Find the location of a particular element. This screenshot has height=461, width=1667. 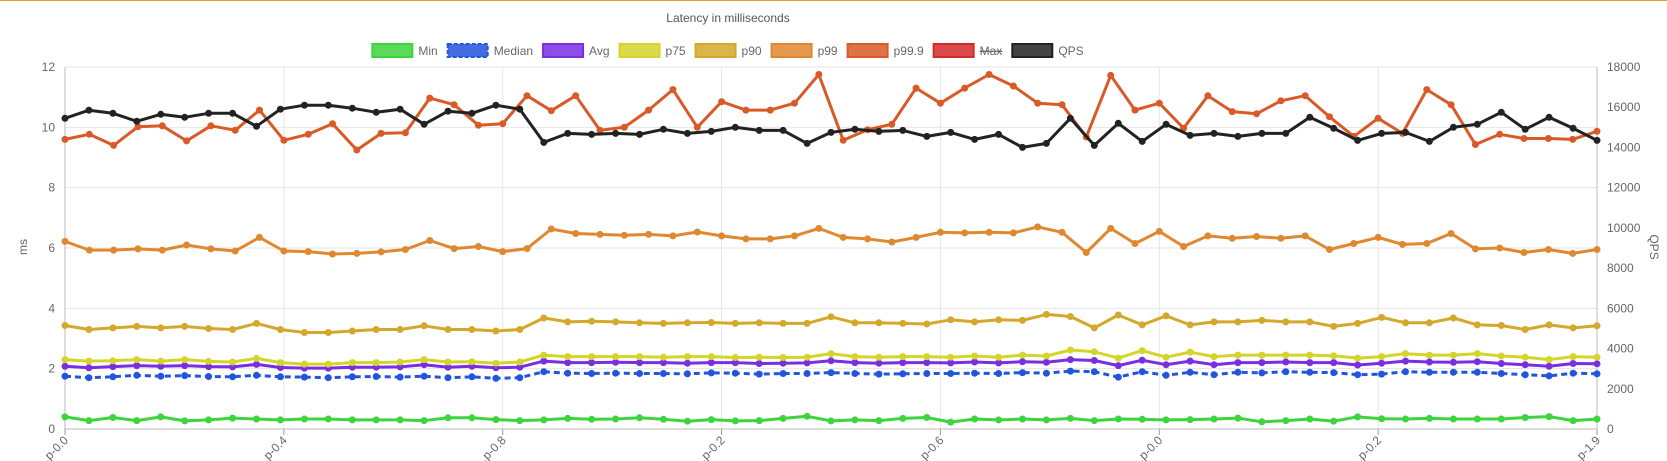

y-left-tick-label: 12 is located at coordinates (49, 67).